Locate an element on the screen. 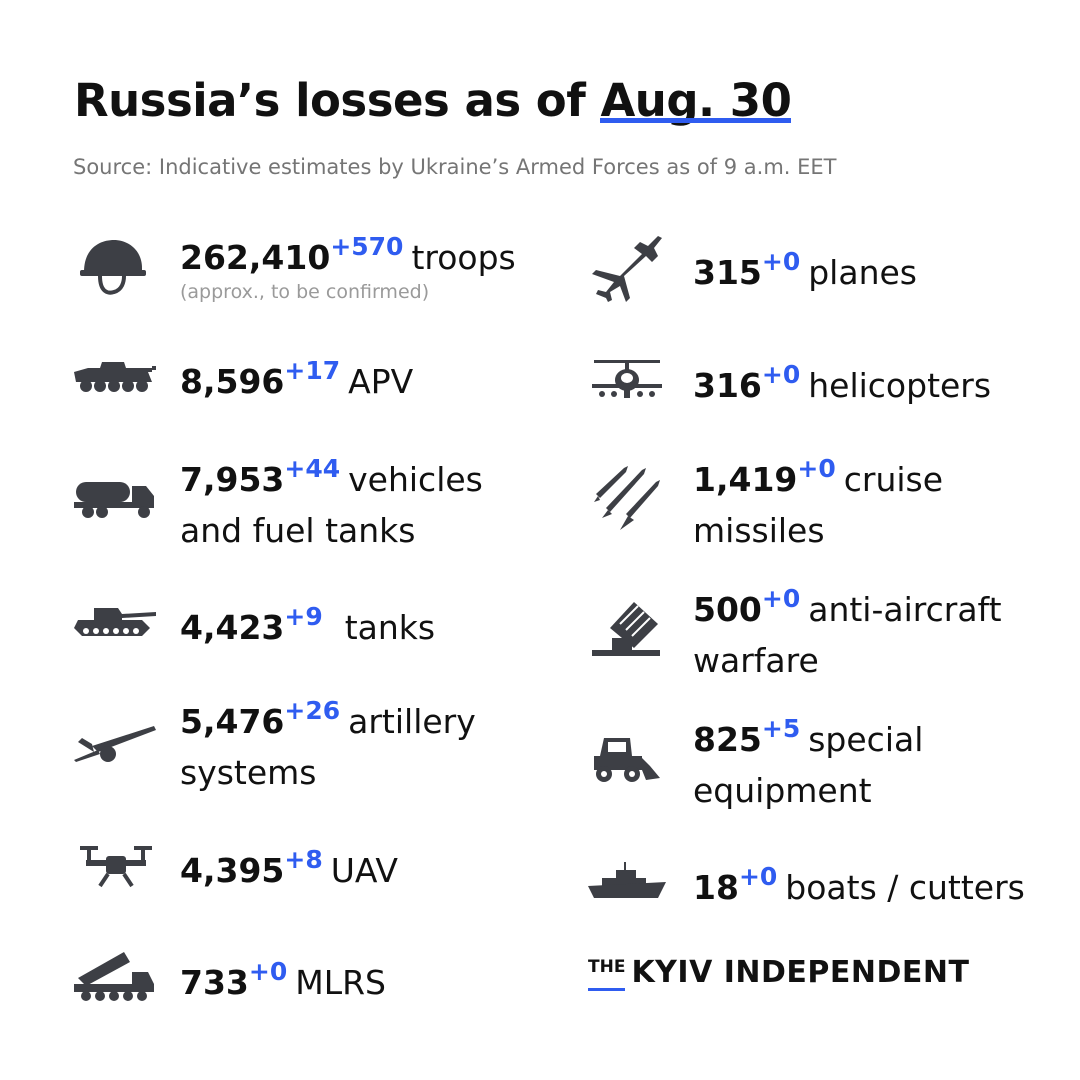 This screenshot has width=1080, height=1080. stat-label: troops is located at coordinates (463, 257).